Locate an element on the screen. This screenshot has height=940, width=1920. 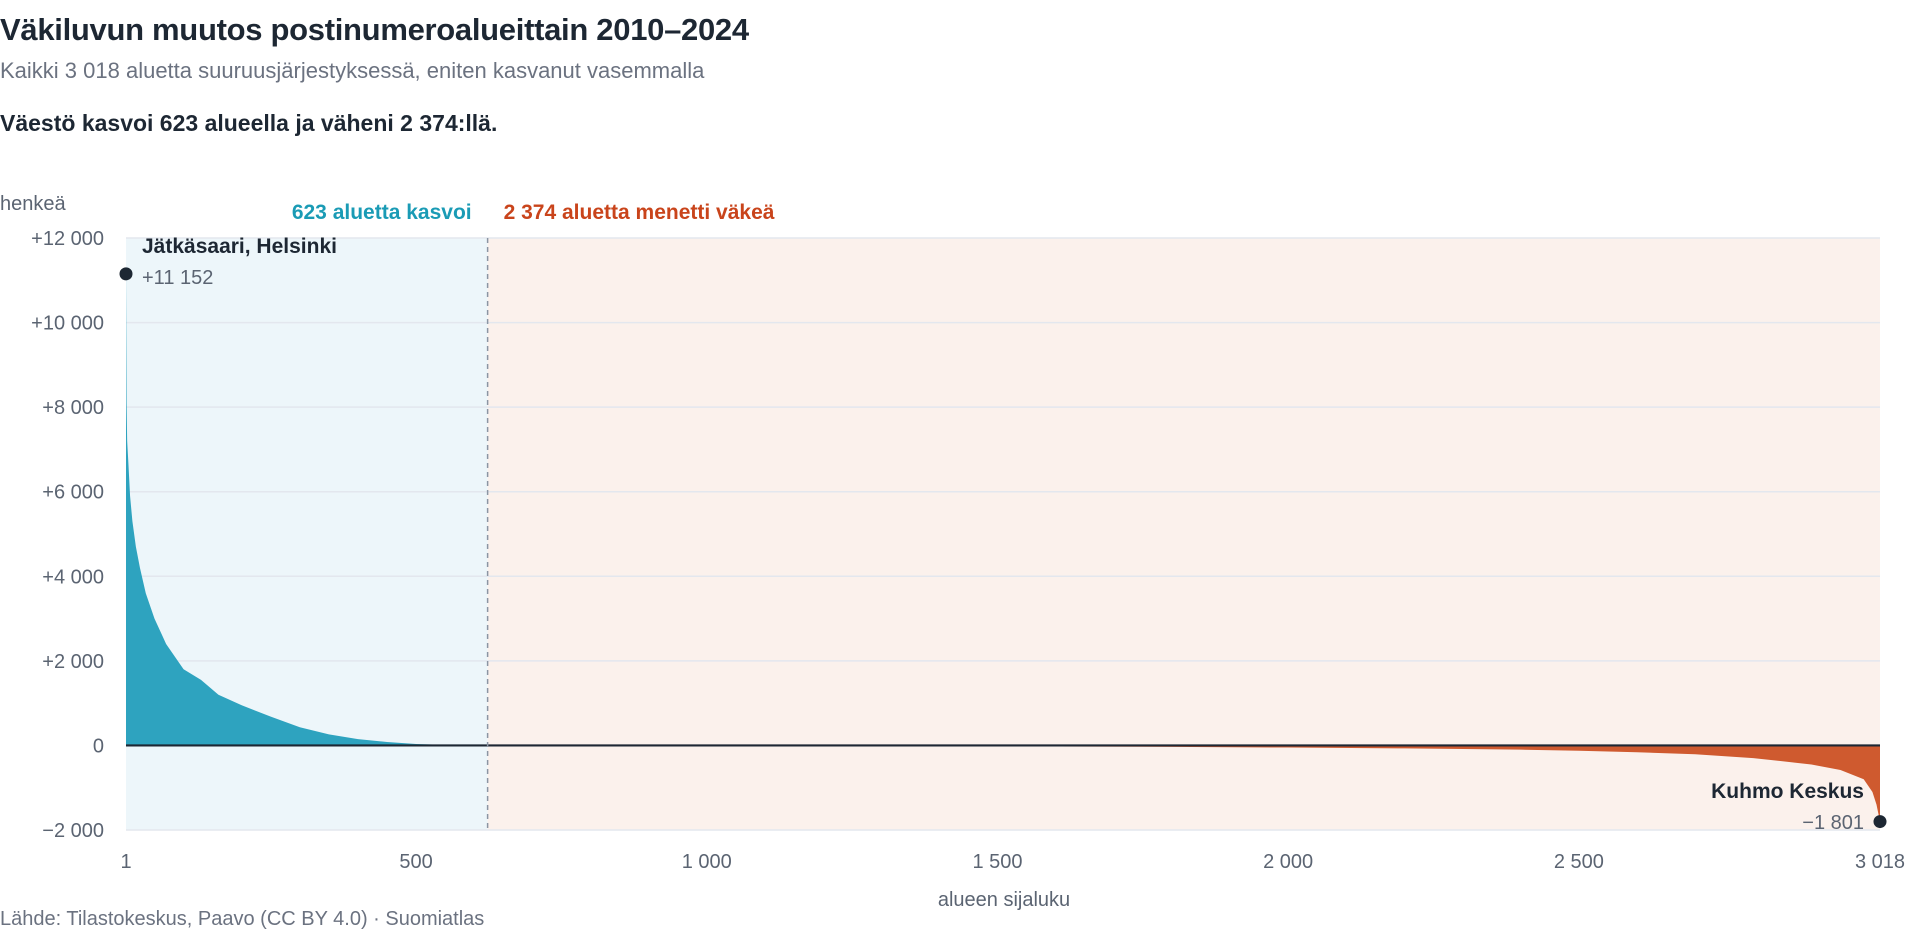
decline-region-label: 2 374 aluetta menetti väkeä is located at coordinates (639, 212).